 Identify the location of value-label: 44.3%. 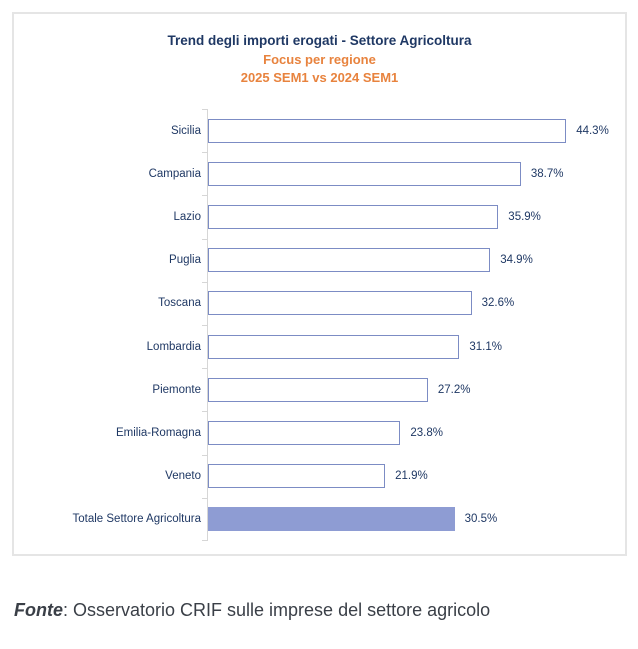
(592, 130).